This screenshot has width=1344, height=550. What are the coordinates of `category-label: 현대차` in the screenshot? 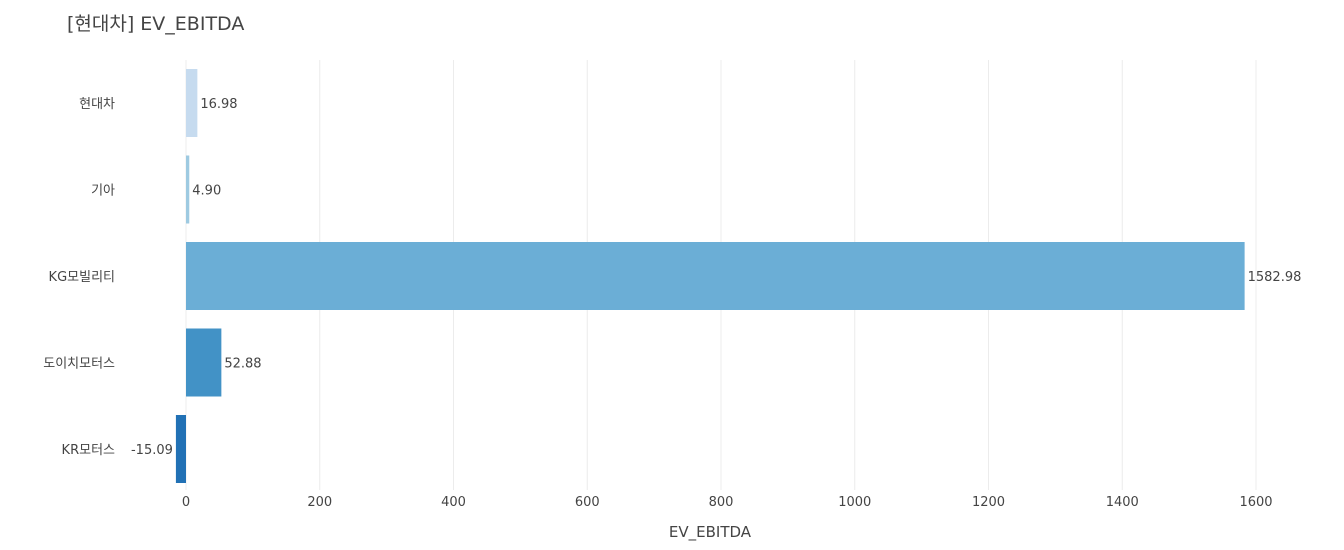 It's located at (97, 104).